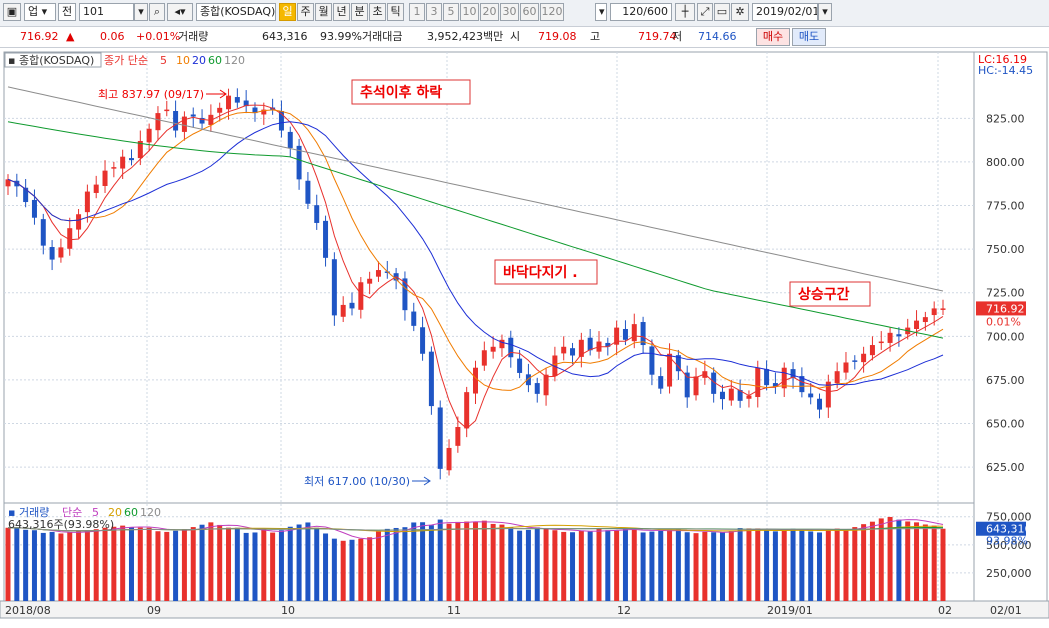  What do you see at coordinates (509, 12) in the screenshot?
I see `interval-button-5: 30` at bounding box center [509, 12].